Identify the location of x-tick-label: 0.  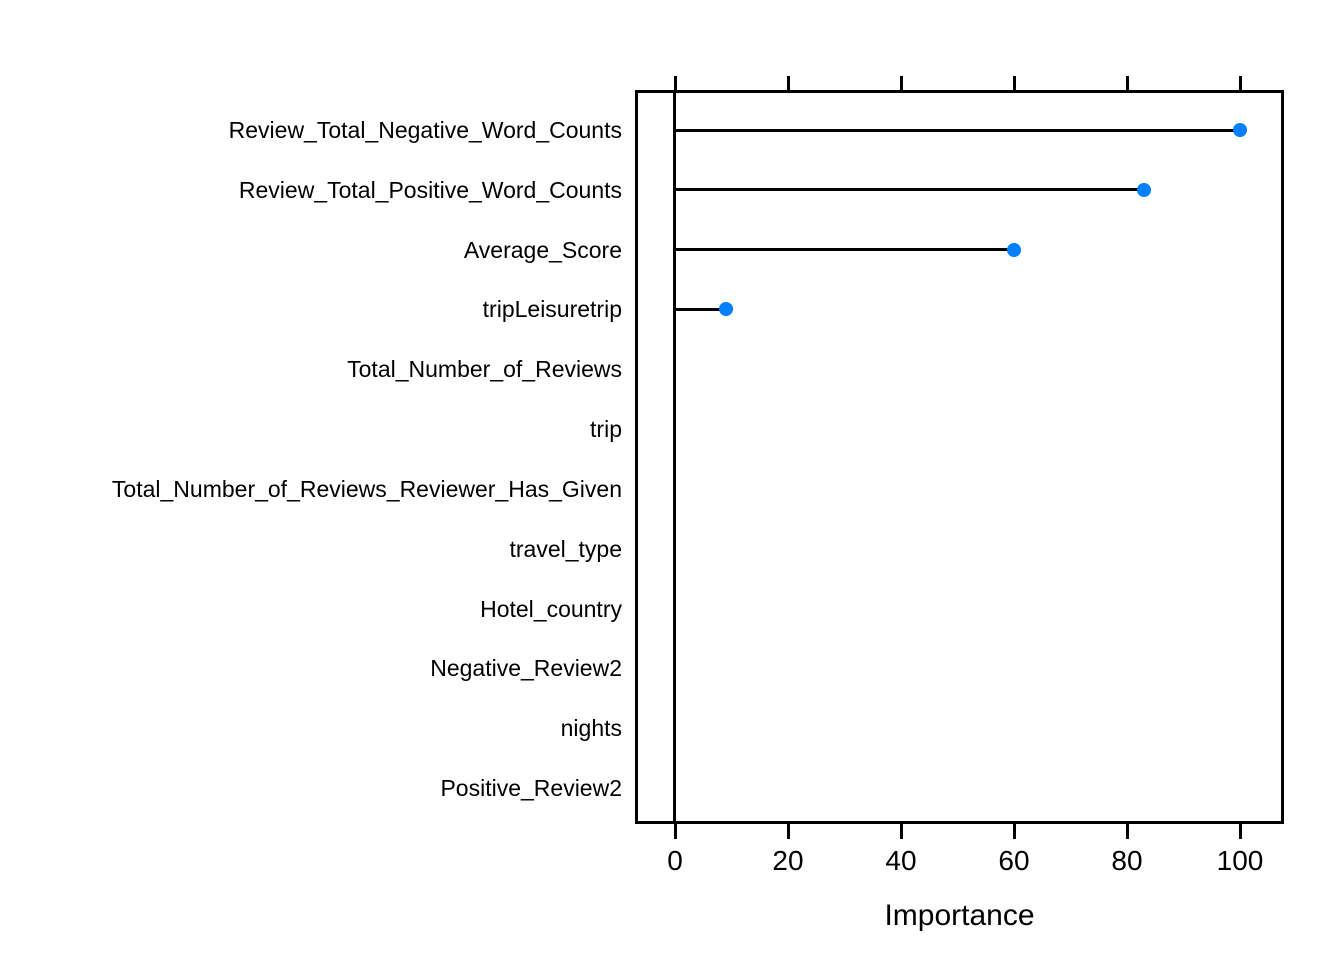
(675, 860).